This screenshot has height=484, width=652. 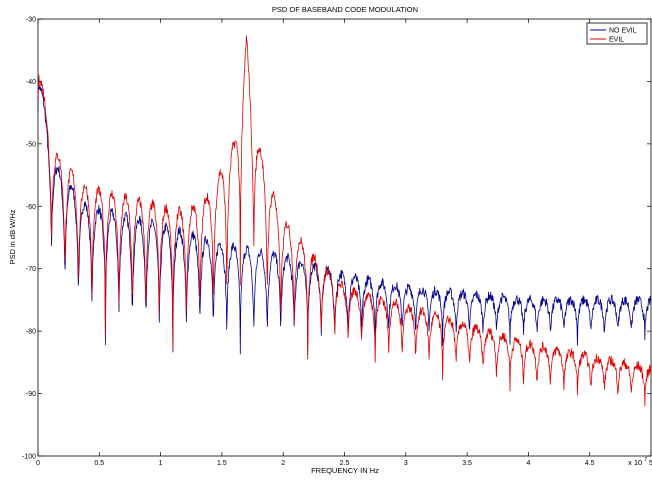 I want to click on x-tick-label: 1, so click(x=161, y=463).